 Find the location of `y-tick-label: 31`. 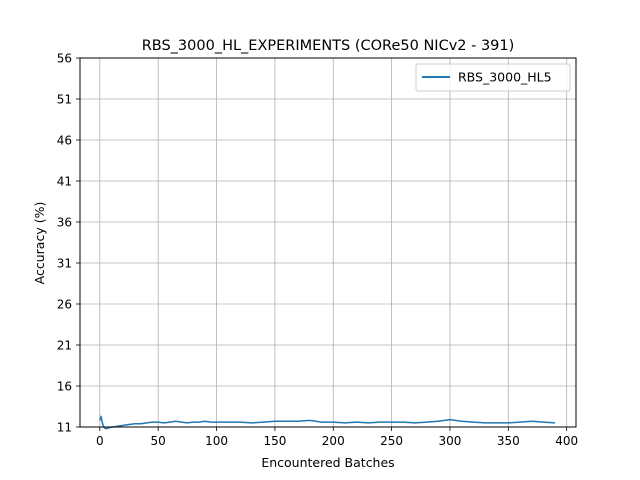

y-tick-label: 31 is located at coordinates (64, 264).